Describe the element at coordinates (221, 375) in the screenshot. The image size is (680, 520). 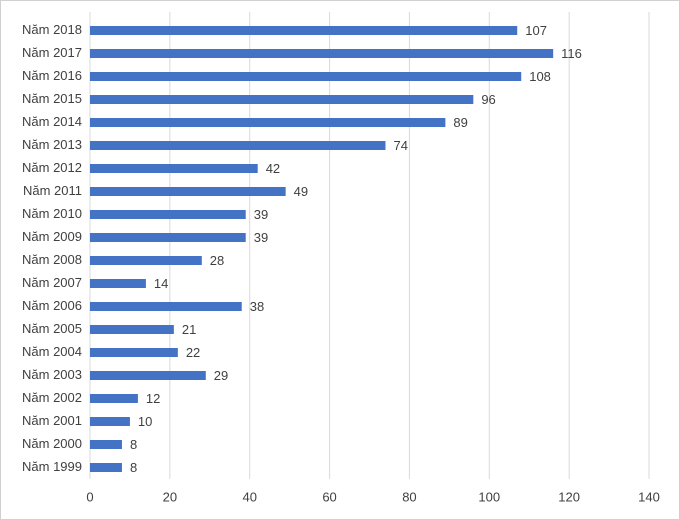
I see `data-label: 29` at that location.